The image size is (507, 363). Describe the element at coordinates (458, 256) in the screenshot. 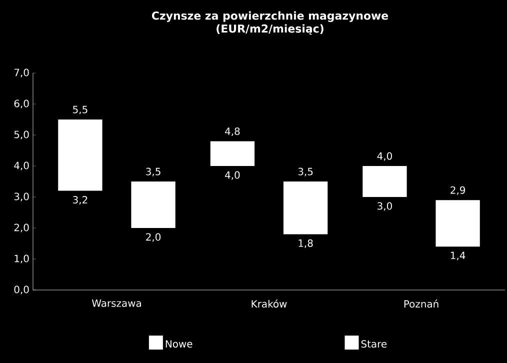

I see `annotation: 1,4` at that location.